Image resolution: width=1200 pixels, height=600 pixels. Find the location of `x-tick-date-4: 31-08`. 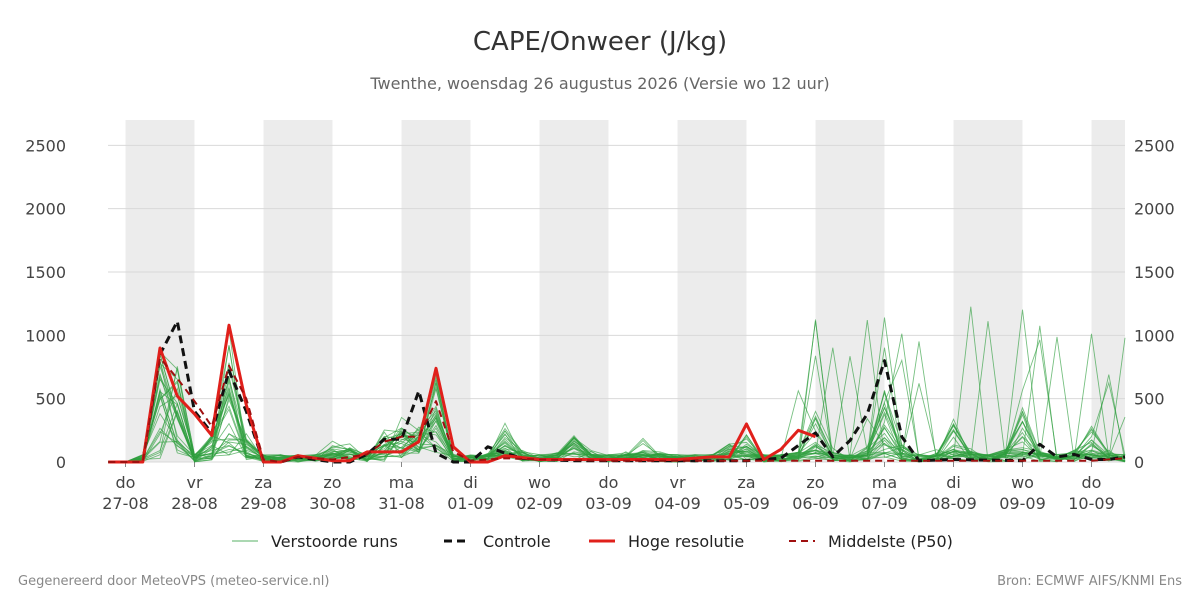

x-tick-date-4: 31-08 is located at coordinates (401, 503).